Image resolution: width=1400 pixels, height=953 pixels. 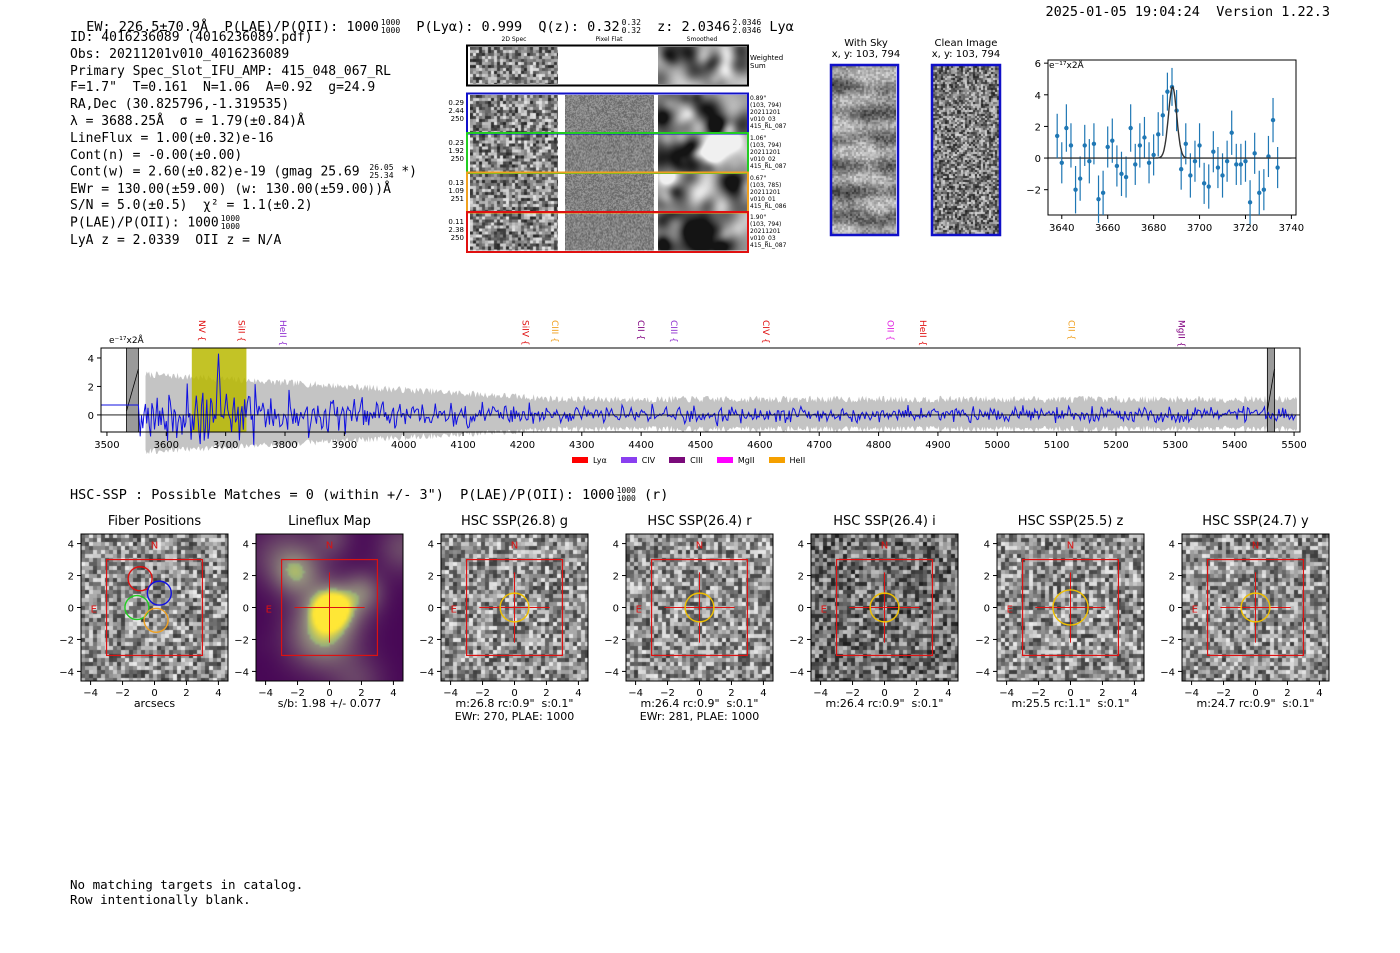 I want to click on version: Version 1.22.3, so click(x=1273, y=12).